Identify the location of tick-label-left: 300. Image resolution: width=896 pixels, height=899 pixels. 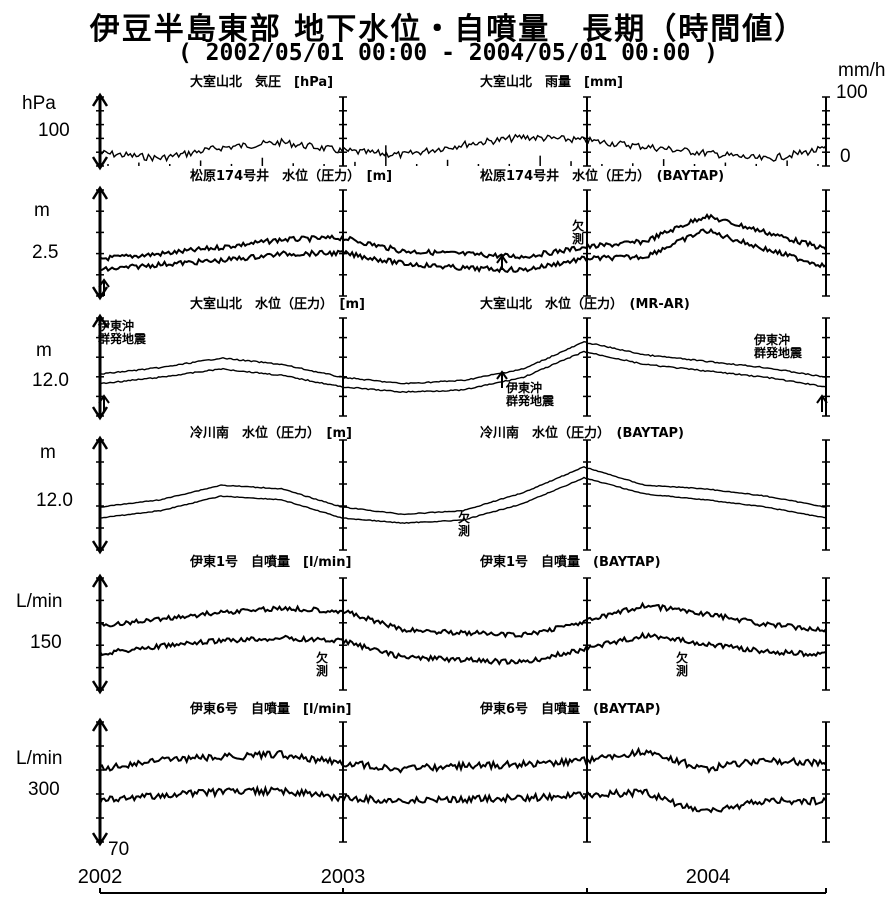
(44, 789).